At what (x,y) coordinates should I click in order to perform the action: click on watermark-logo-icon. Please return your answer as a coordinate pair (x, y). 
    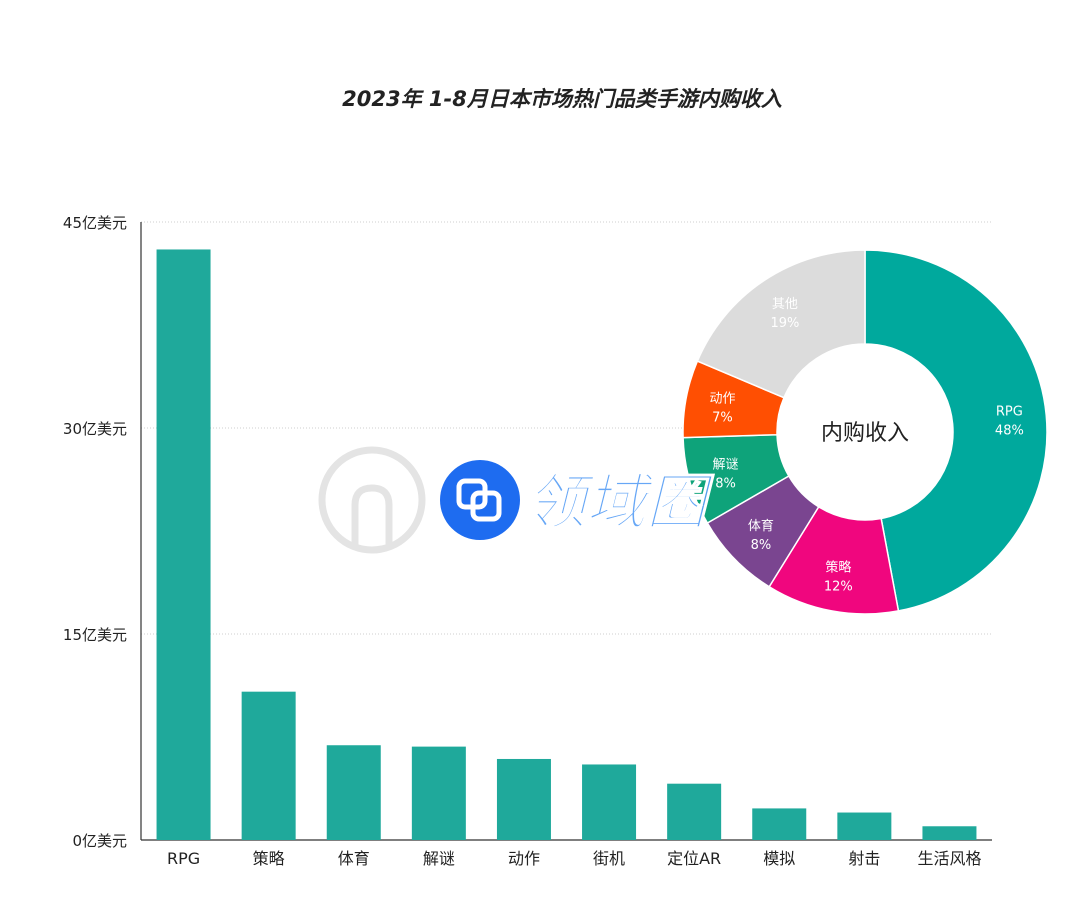
    Looking at the image, I should click on (480, 500).